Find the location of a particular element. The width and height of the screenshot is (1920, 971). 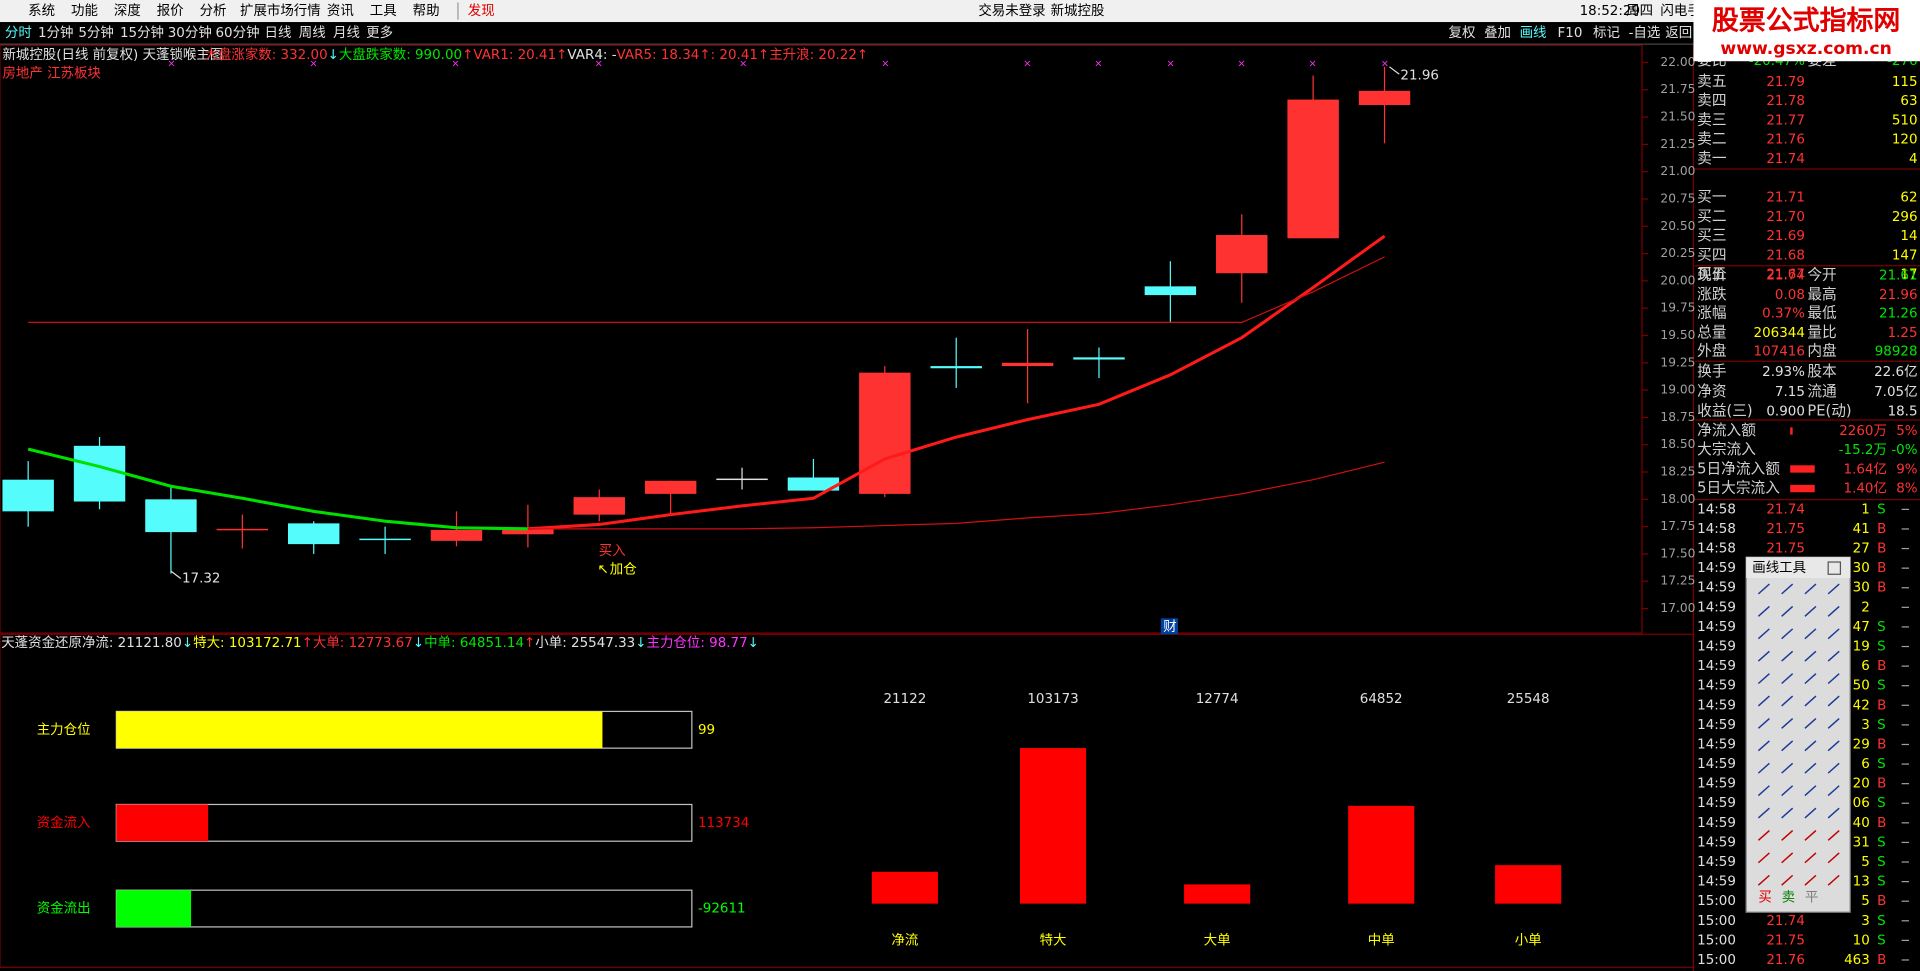

period-tab: 15分钟 is located at coordinates (142, 32).